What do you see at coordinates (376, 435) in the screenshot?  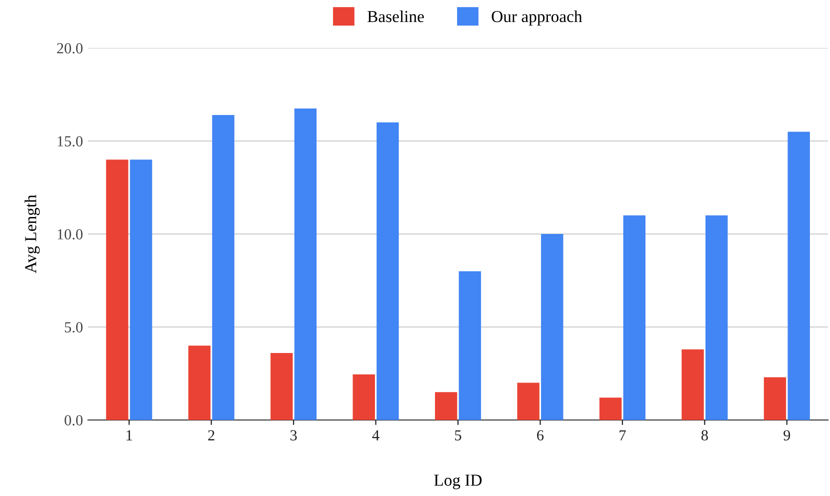 I see `x-tick-label: 4` at bounding box center [376, 435].